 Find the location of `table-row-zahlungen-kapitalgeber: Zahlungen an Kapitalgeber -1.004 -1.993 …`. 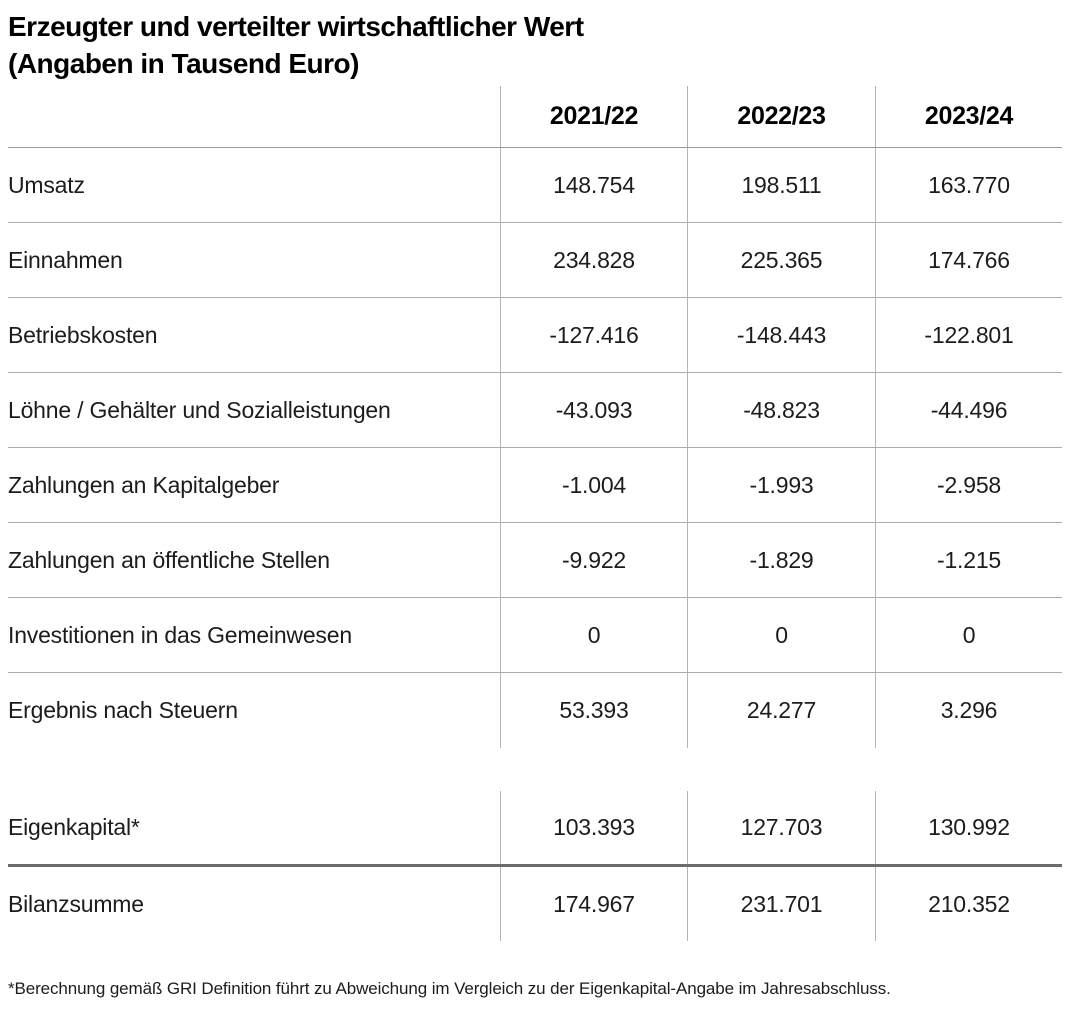

table-row-zahlungen-kapitalgeber: Zahlungen an Kapitalgeber -1.004 -1.993 … is located at coordinates (535, 485).